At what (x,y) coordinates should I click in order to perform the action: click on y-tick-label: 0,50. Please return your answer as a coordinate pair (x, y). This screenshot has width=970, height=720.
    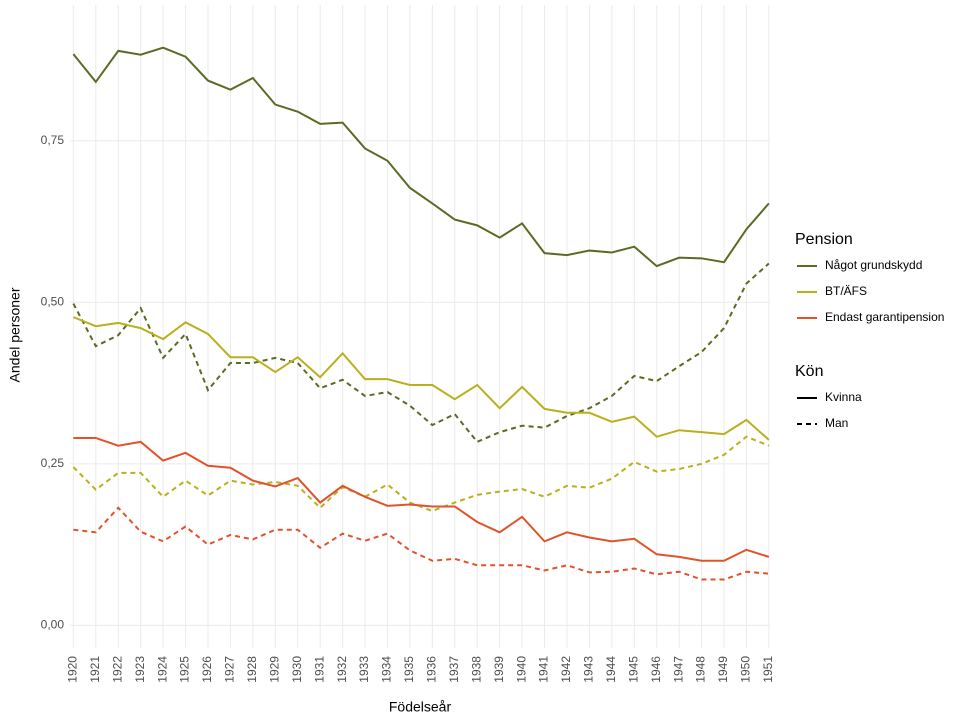
    Looking at the image, I should click on (53, 301).